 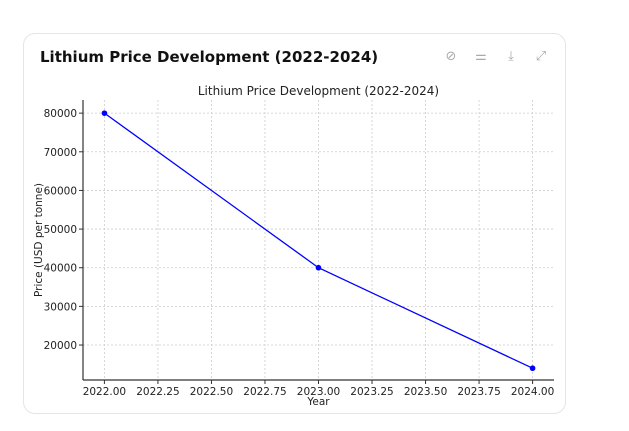 I want to click on settings-sliders-icon: ⚌, so click(x=481, y=56).